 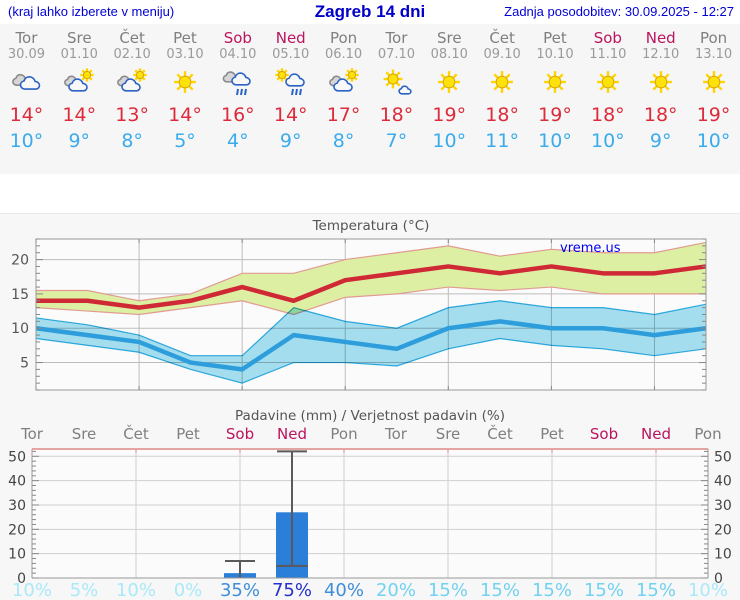 I want to click on day-date: 13.10, so click(x=713, y=54).